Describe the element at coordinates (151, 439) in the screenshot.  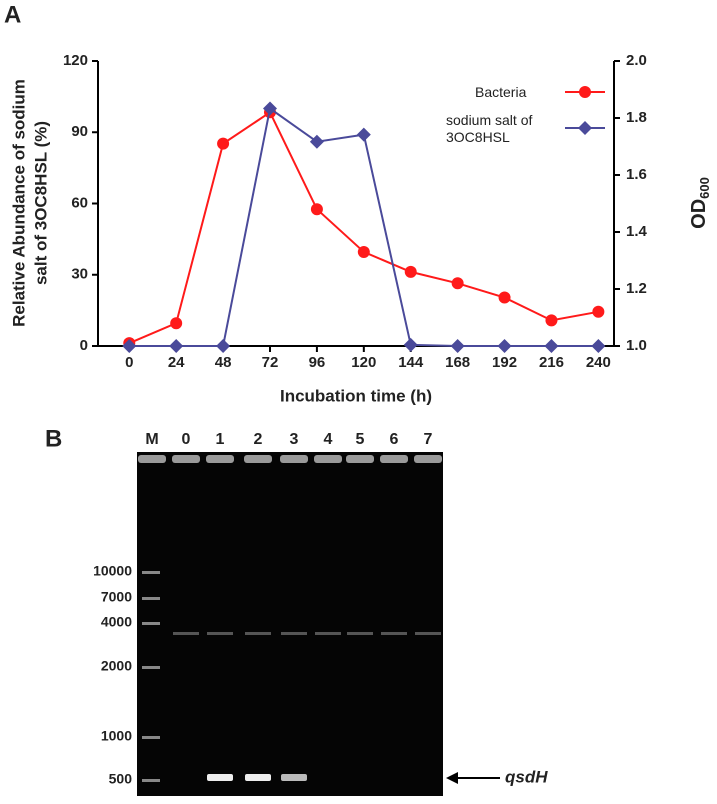
I see `lane-label: M` at that location.